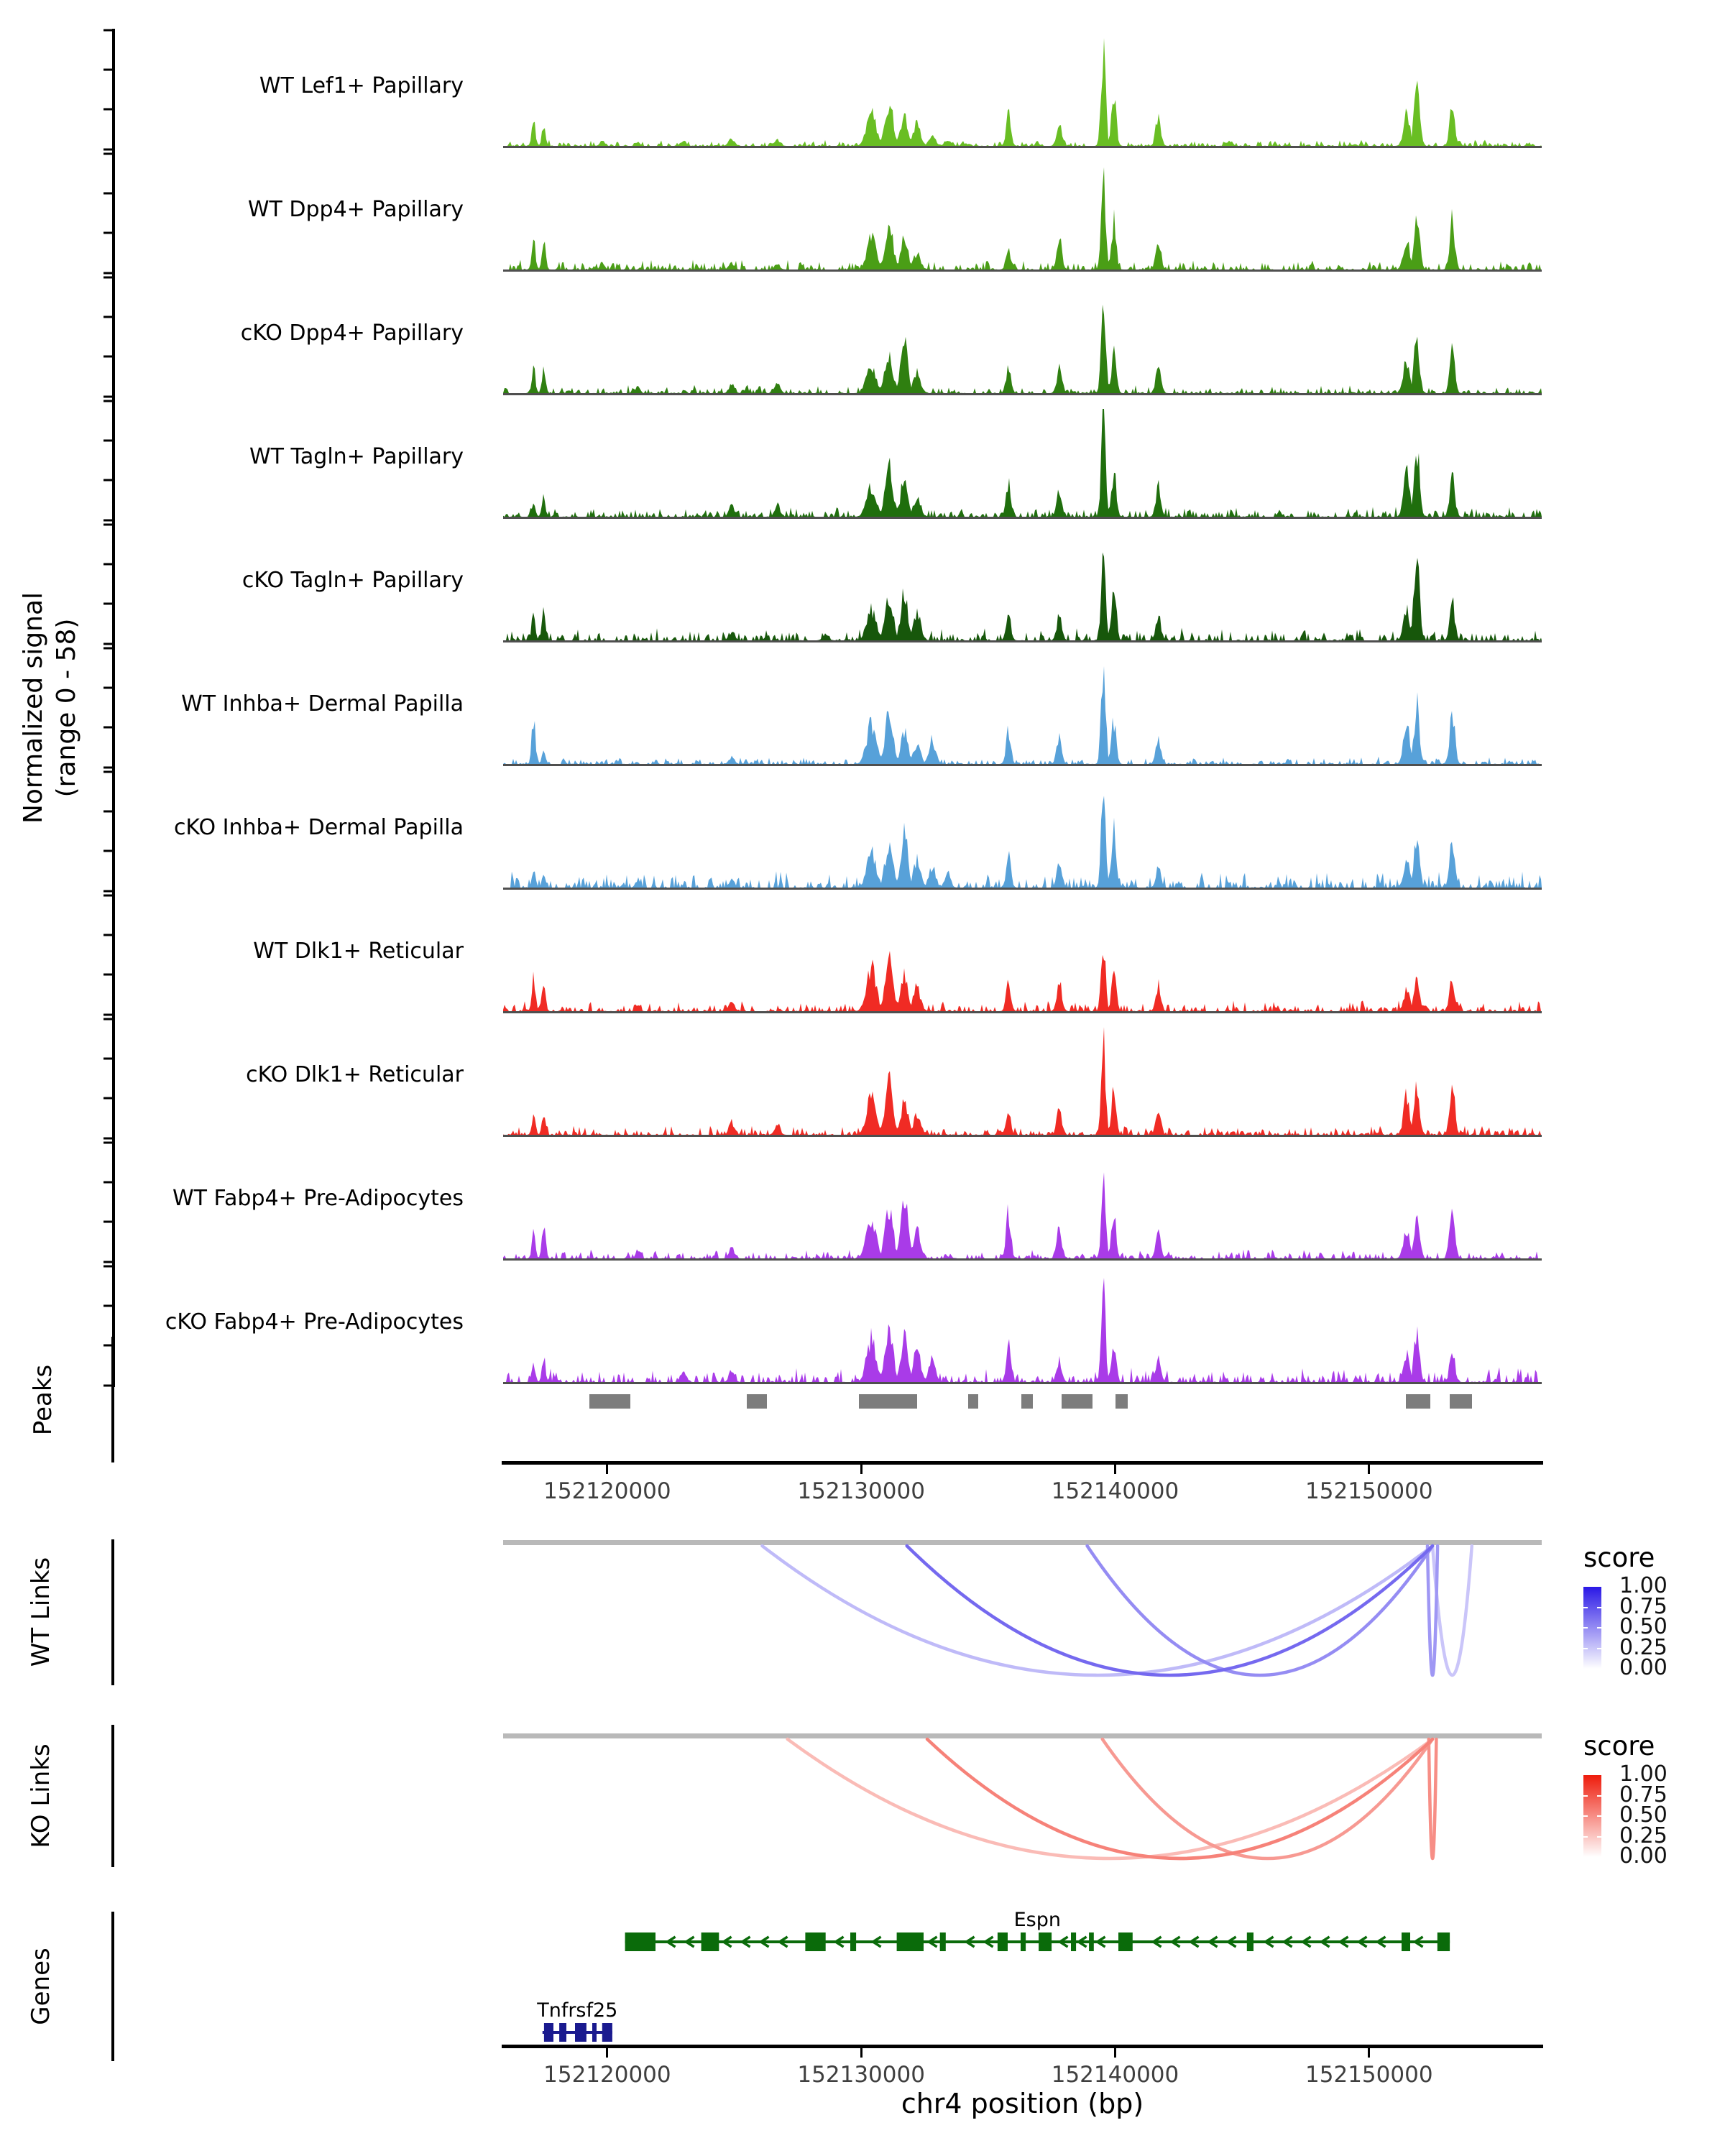 Image resolution: width=1725 pixels, height=2156 pixels. What do you see at coordinates (607, 2075) in the screenshot?
I see `axis-tick-label: 152120000` at bounding box center [607, 2075].